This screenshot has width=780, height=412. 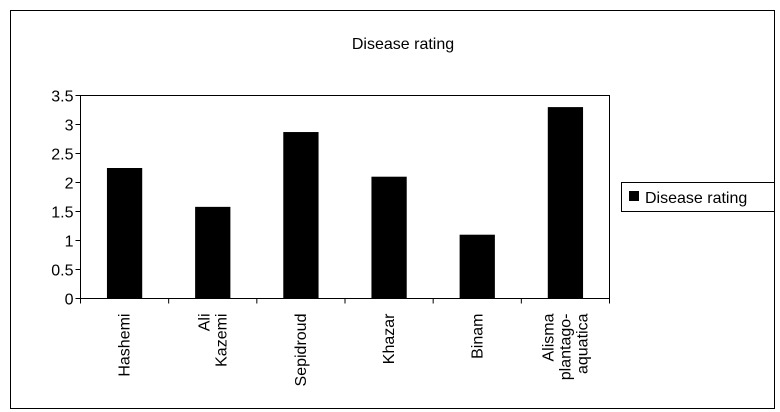 I want to click on legend-label: Disease rating, so click(x=696, y=198).